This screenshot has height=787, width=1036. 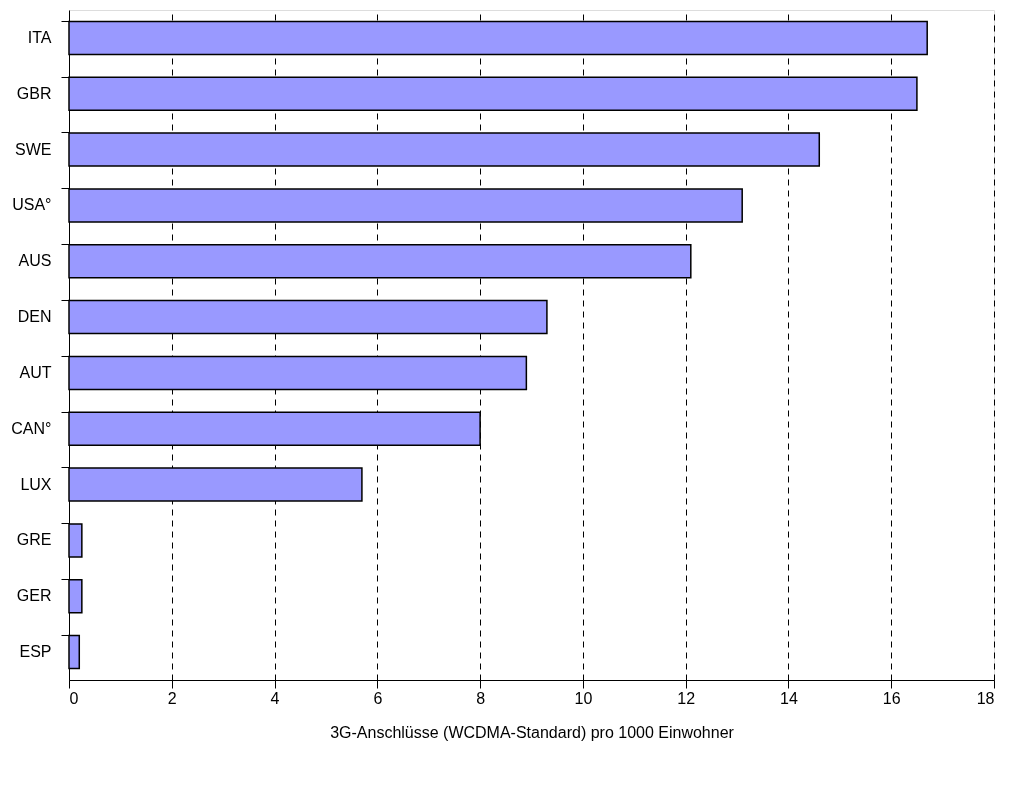 What do you see at coordinates (34, 540) in the screenshot?
I see `y-tick-label: GRE` at bounding box center [34, 540].